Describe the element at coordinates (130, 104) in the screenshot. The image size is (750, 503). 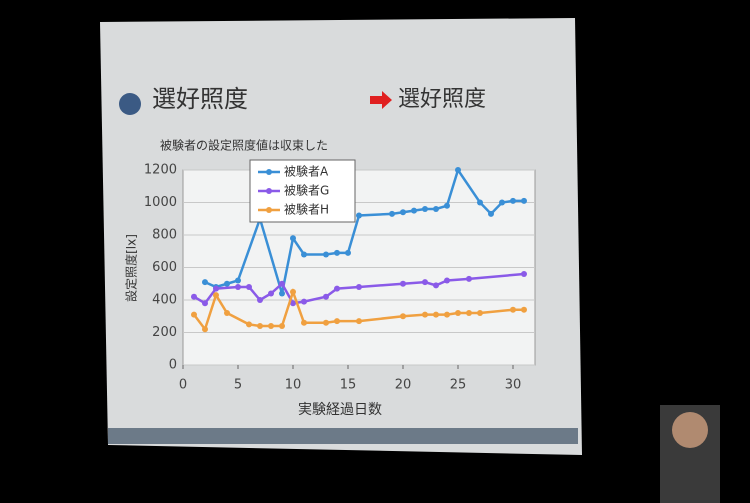
I see `logo` at that location.